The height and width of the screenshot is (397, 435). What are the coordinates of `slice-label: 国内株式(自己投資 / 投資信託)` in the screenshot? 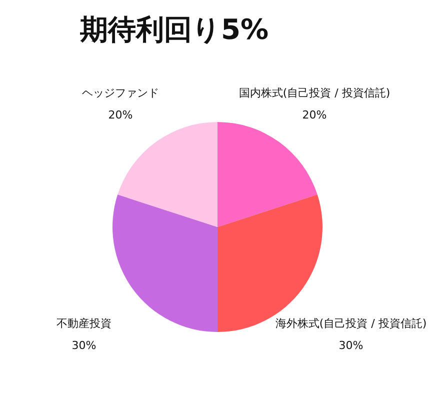 It's located at (314, 93).